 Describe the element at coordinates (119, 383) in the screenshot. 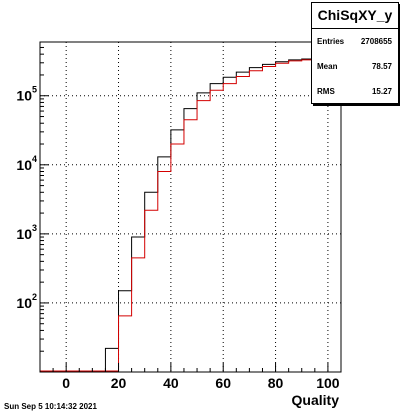

I see `x-tick-label: 20` at that location.